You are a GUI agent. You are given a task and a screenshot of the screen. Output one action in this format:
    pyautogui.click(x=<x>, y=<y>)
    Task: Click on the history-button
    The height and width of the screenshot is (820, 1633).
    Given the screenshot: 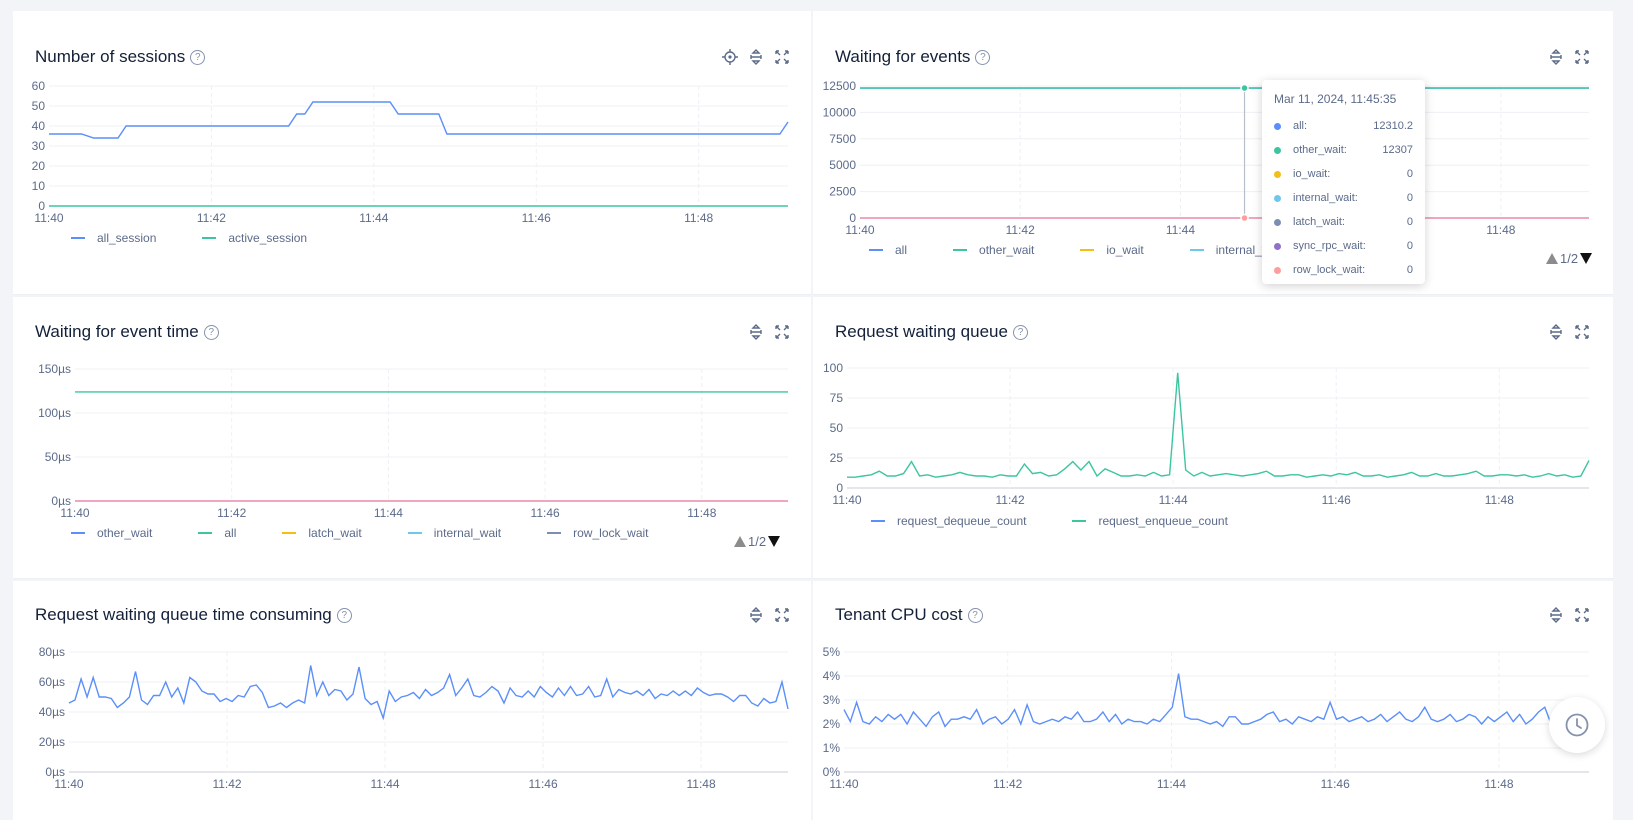 What is the action you would take?
    pyautogui.click(x=1577, y=725)
    